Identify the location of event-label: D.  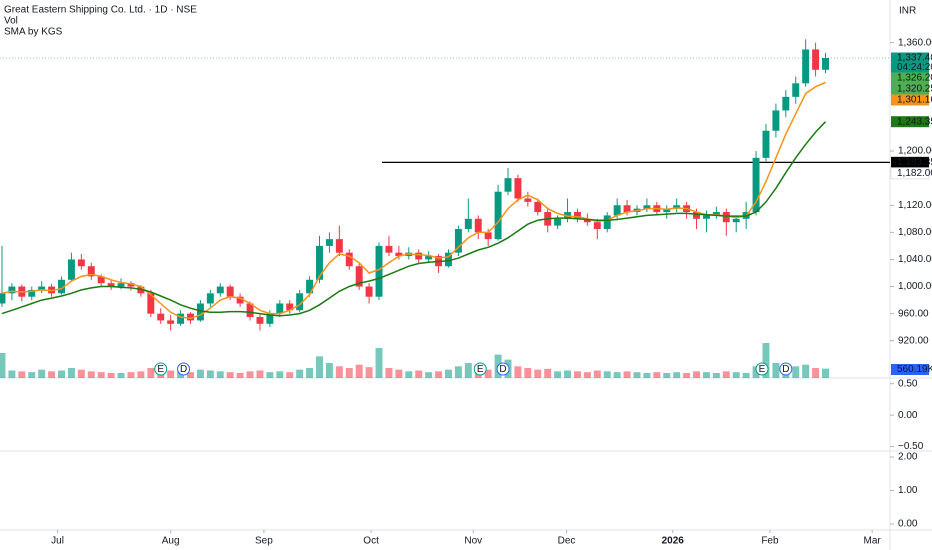
(183, 369).